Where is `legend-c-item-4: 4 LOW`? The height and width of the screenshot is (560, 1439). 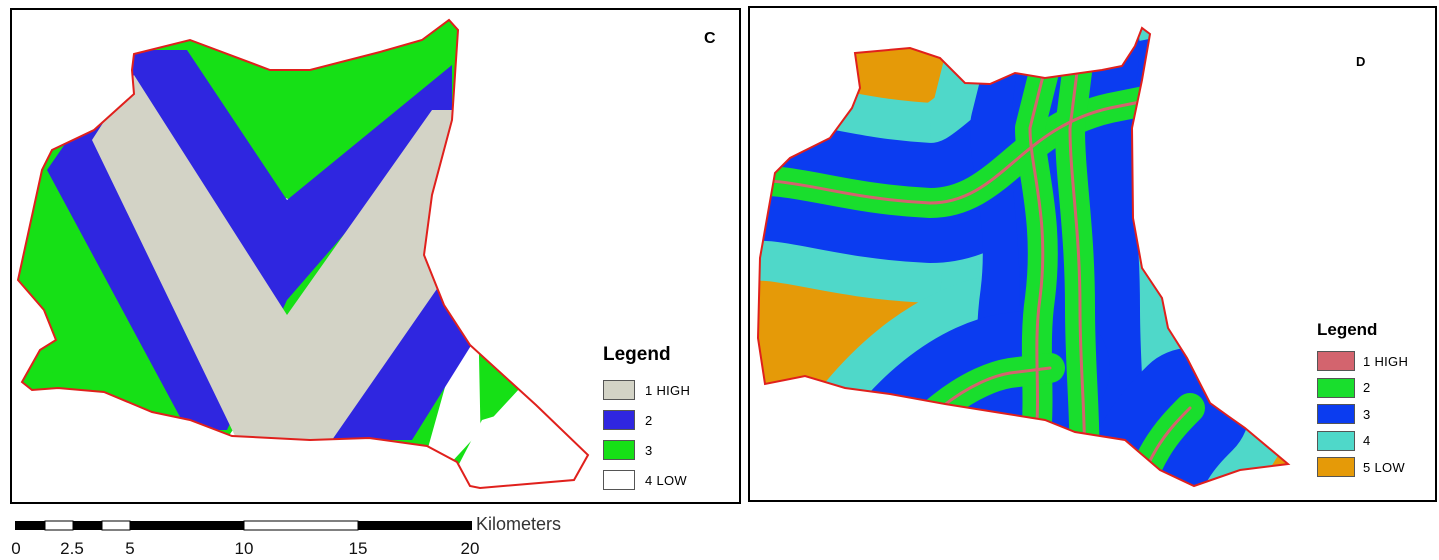
legend-c-item-4: 4 LOW is located at coordinates (646, 480).